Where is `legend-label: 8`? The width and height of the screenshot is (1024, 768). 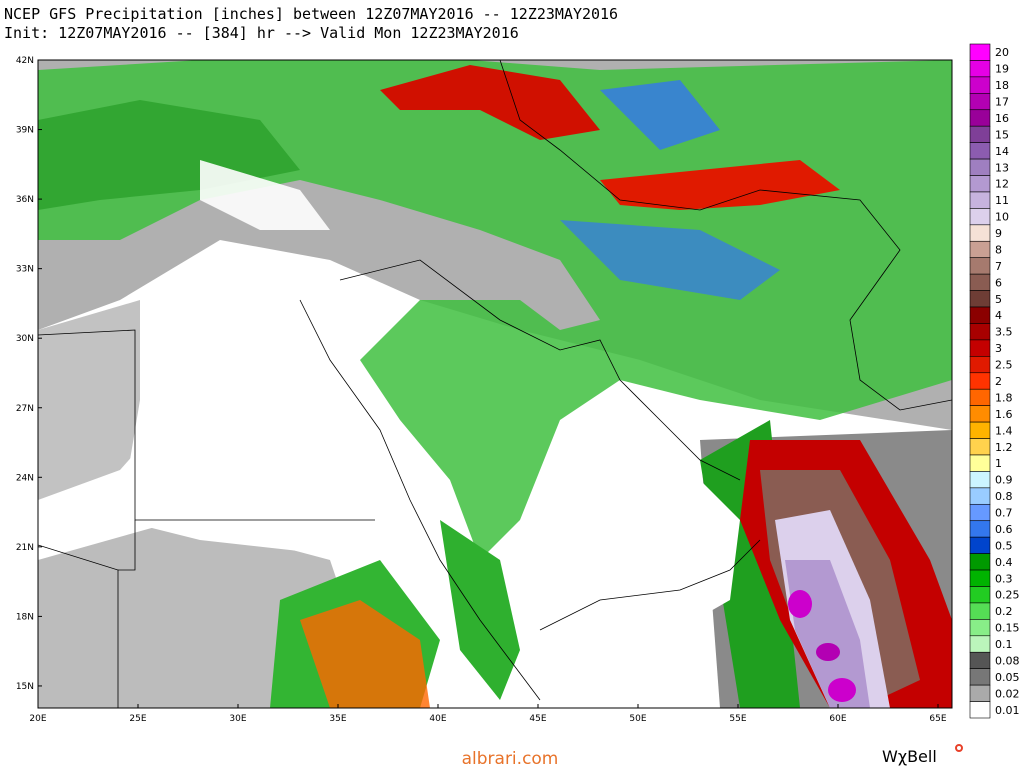 legend-label: 8 is located at coordinates (998, 249).